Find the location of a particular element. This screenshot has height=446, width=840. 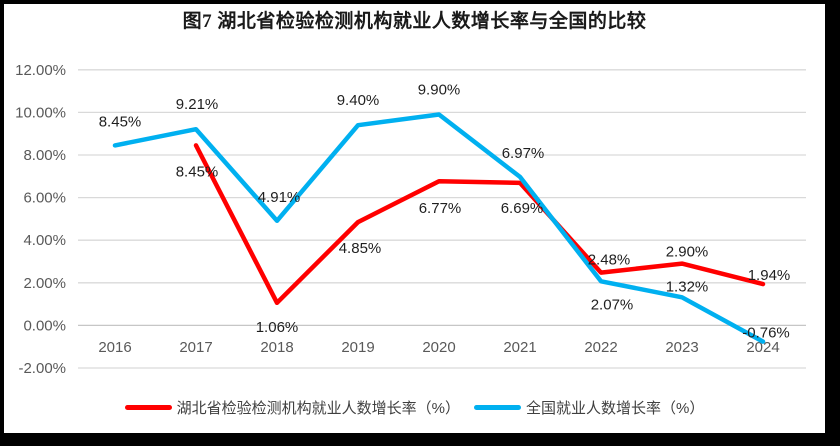

y-axis-tick-label: 12.00% is located at coordinates (40, 70).